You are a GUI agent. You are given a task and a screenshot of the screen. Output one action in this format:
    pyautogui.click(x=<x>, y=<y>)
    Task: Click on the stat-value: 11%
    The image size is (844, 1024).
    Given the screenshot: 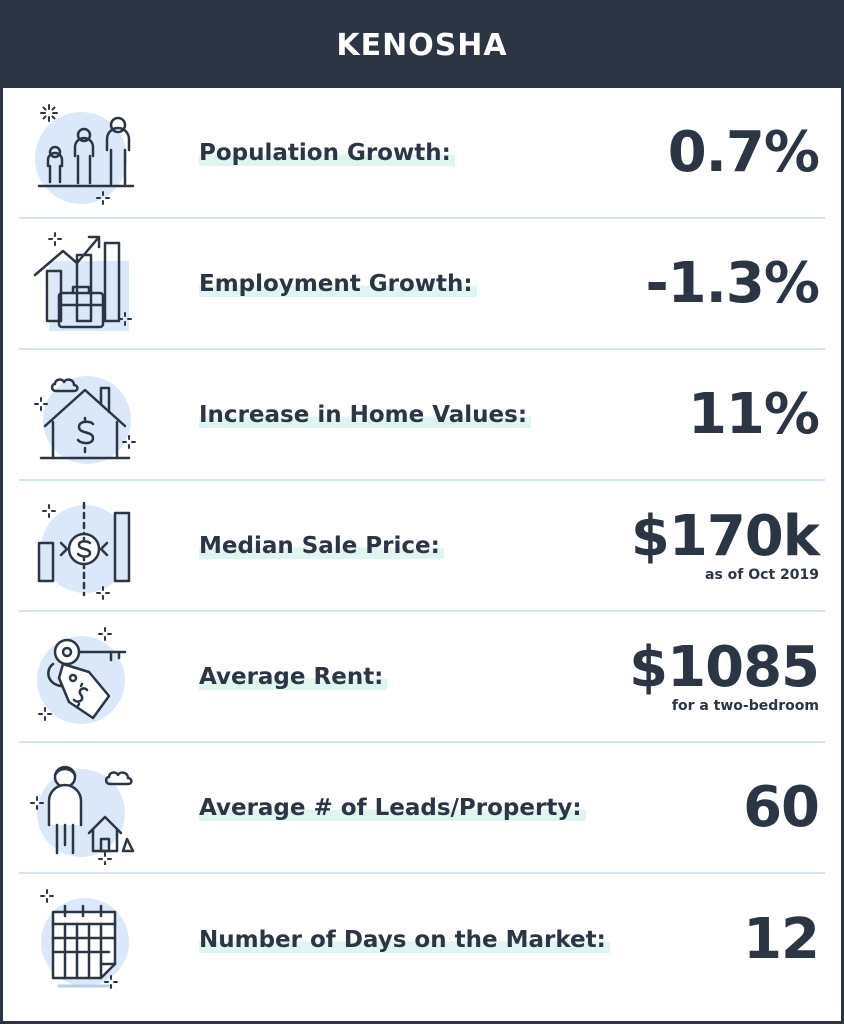 What is the action you would take?
    pyautogui.click(x=753, y=414)
    